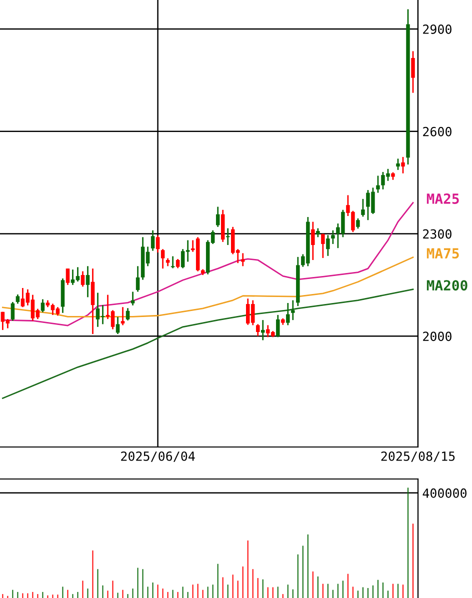  I want to click on y-tick-label: 2900, so click(437, 29).